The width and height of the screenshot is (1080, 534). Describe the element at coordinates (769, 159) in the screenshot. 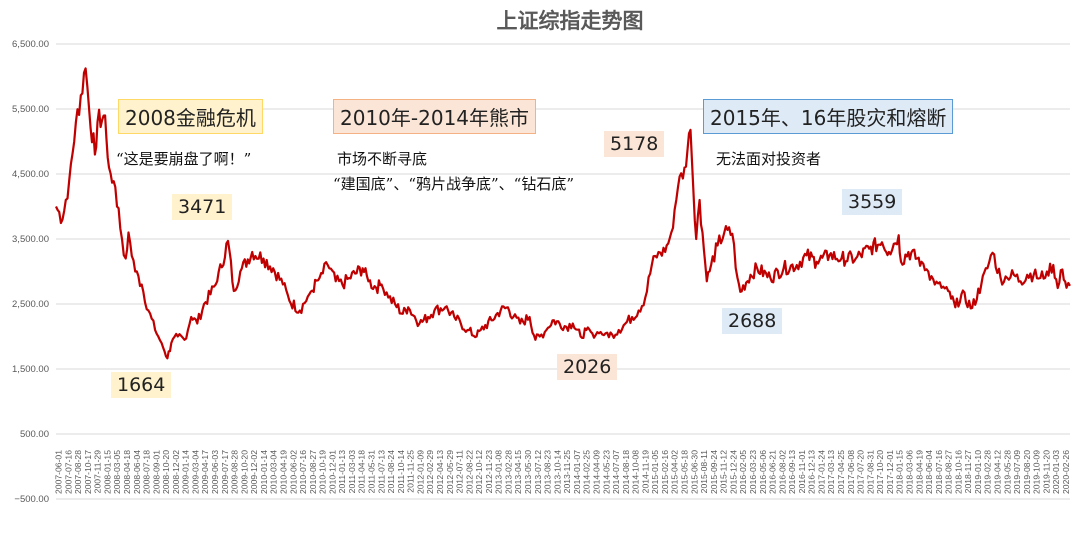

I see `note-cannot-face-investors: 无法面对投资者` at that location.